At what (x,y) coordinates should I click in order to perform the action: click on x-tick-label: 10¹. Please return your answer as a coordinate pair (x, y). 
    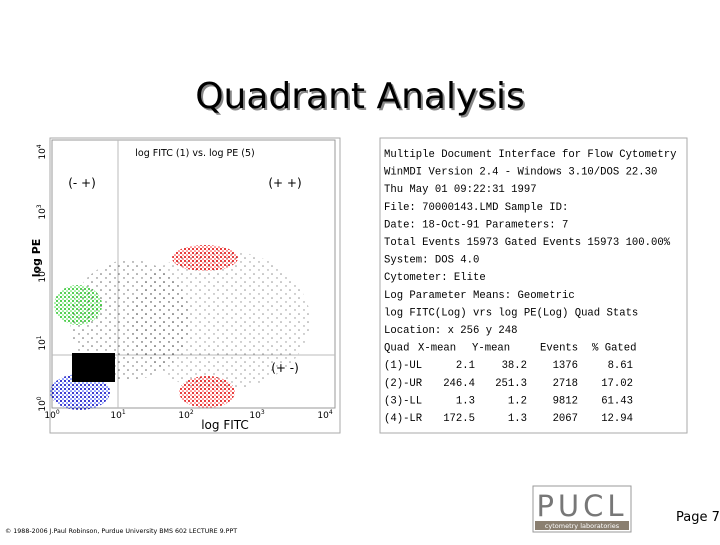
    Looking at the image, I should click on (117, 415).